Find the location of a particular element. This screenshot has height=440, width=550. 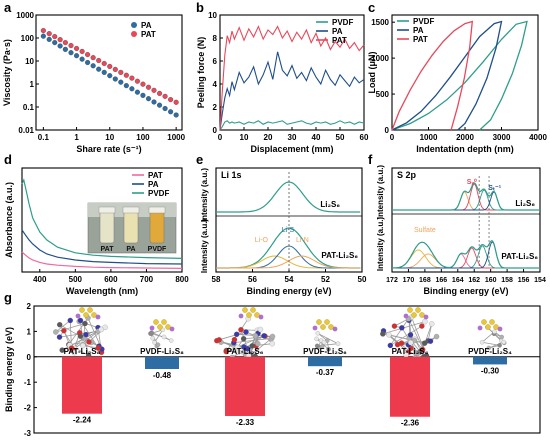

x-axis-label: Wavelength (nm) is located at coordinates (102, 291).